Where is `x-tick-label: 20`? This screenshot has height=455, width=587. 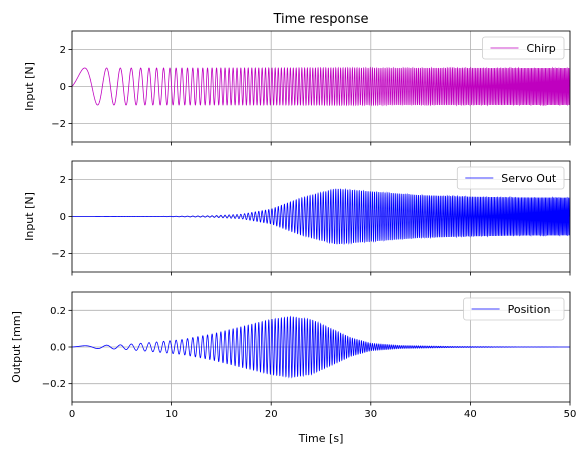 x-tick-label: 20 is located at coordinates (271, 414).